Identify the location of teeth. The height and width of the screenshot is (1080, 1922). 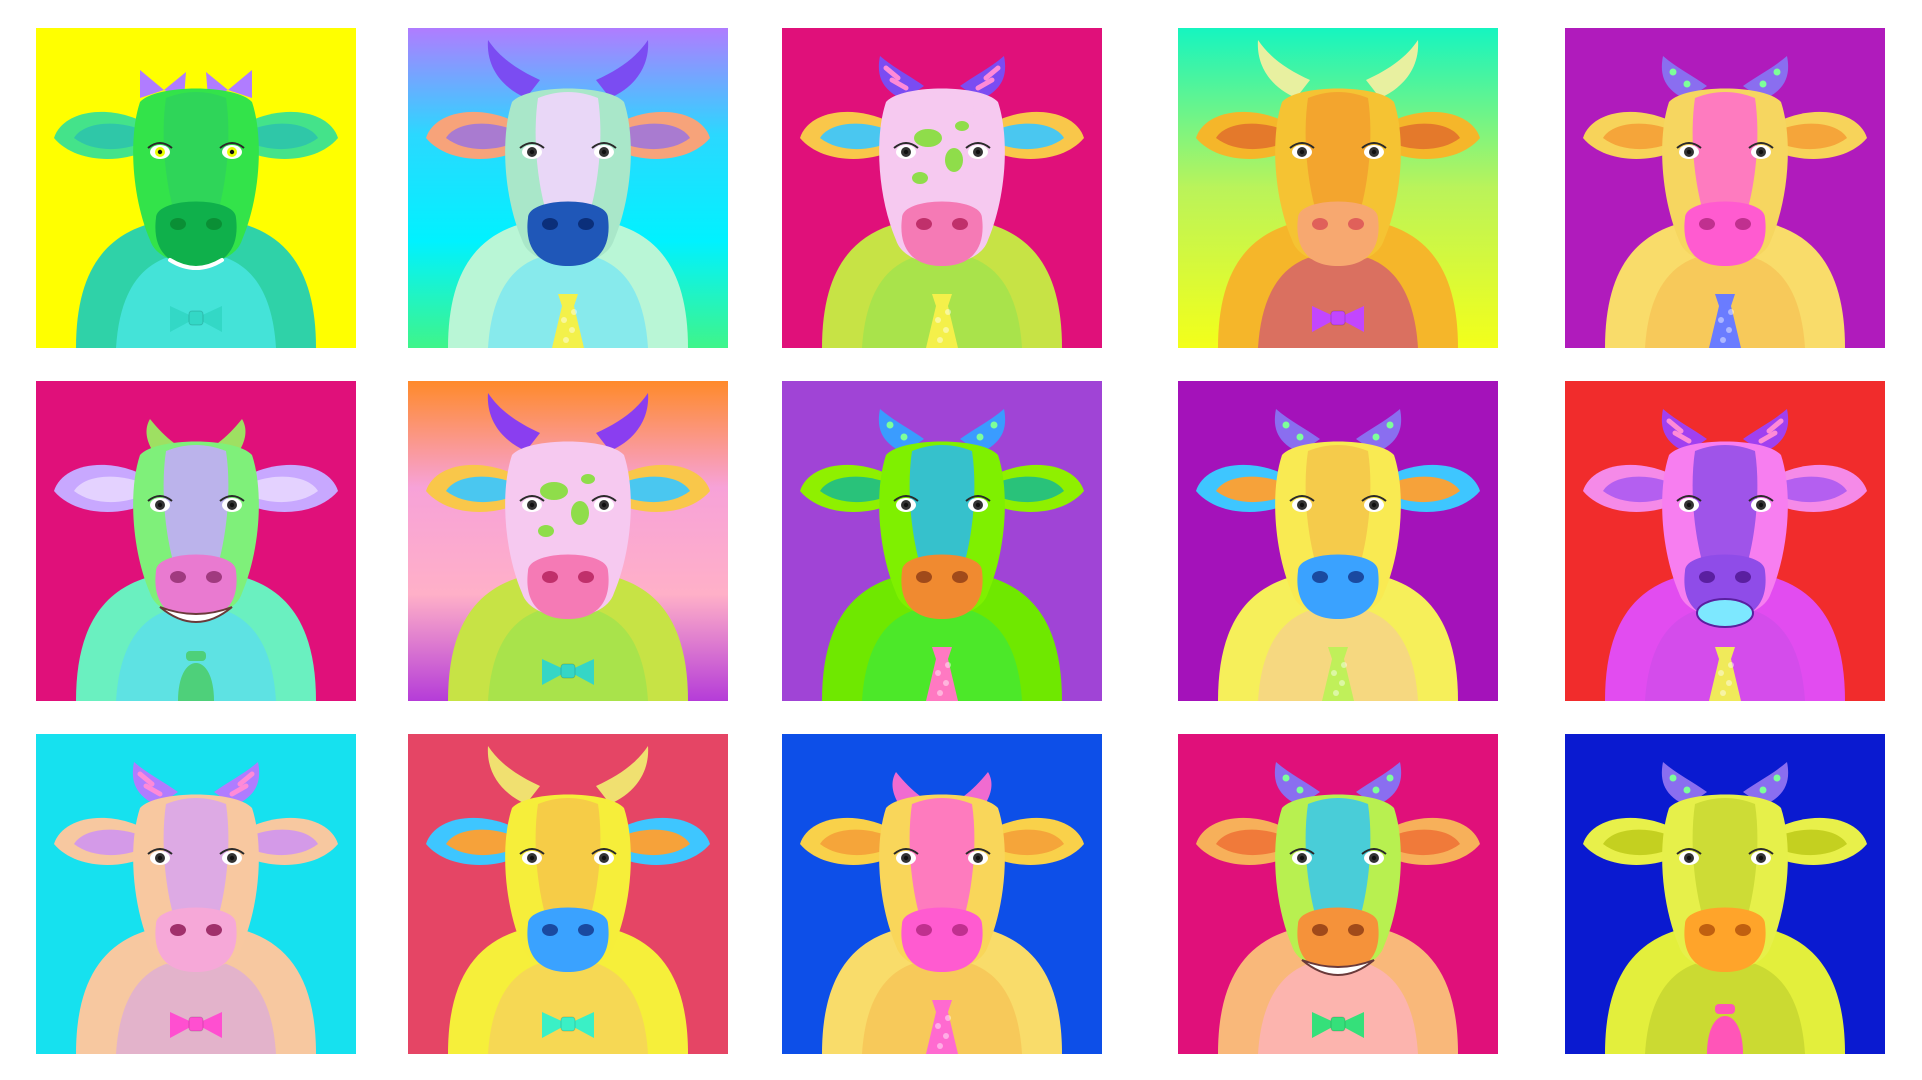
(1338, 967).